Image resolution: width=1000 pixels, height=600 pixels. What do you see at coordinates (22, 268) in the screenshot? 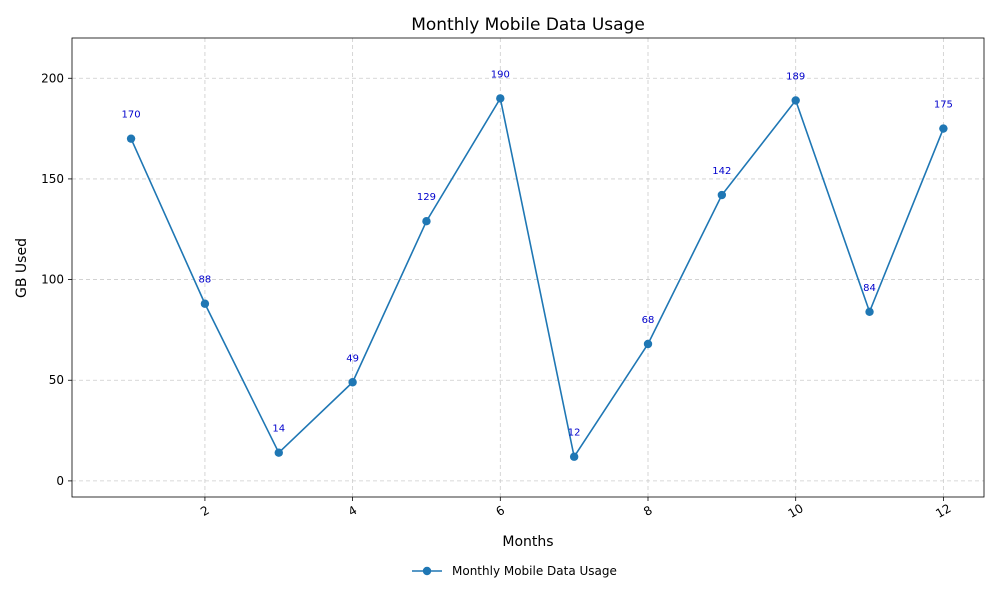
I see `y-axis-label: GB Used` at bounding box center [22, 268].